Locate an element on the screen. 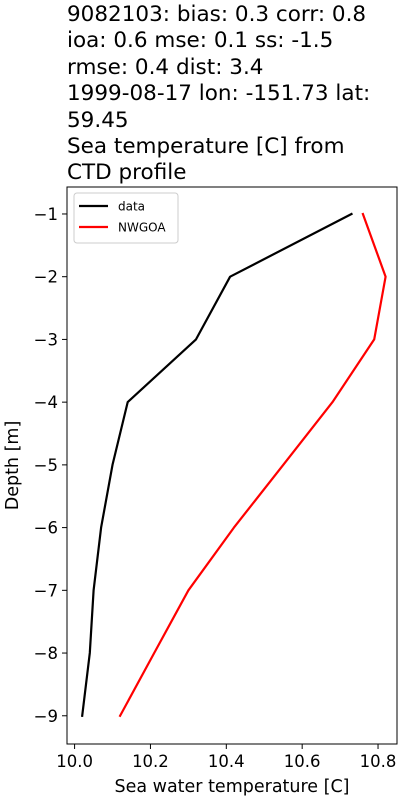 Image resolution: width=400 pixels, height=800 pixels. title-line: 59.45 is located at coordinates (98, 120).